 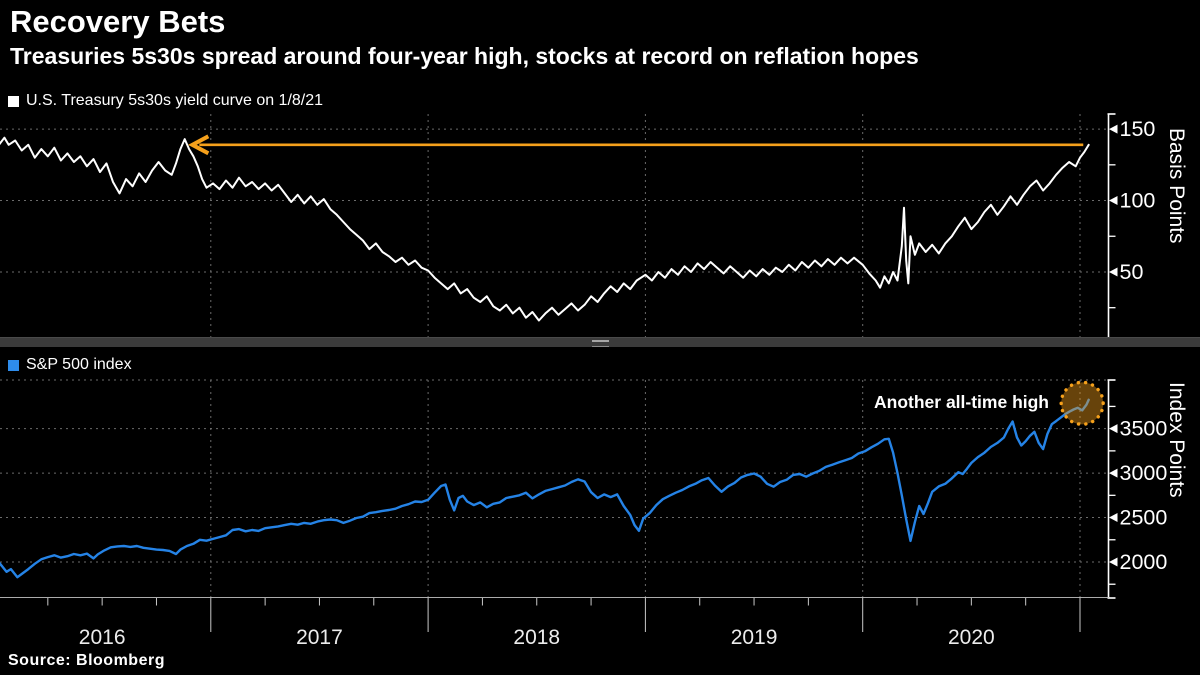 What do you see at coordinates (1144, 473) in the screenshot?
I see `y-tick-label: 3000` at bounding box center [1144, 473].